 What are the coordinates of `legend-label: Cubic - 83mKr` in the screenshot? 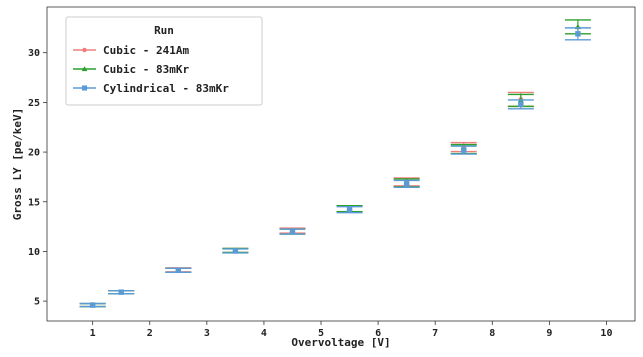 It's located at (146, 69).